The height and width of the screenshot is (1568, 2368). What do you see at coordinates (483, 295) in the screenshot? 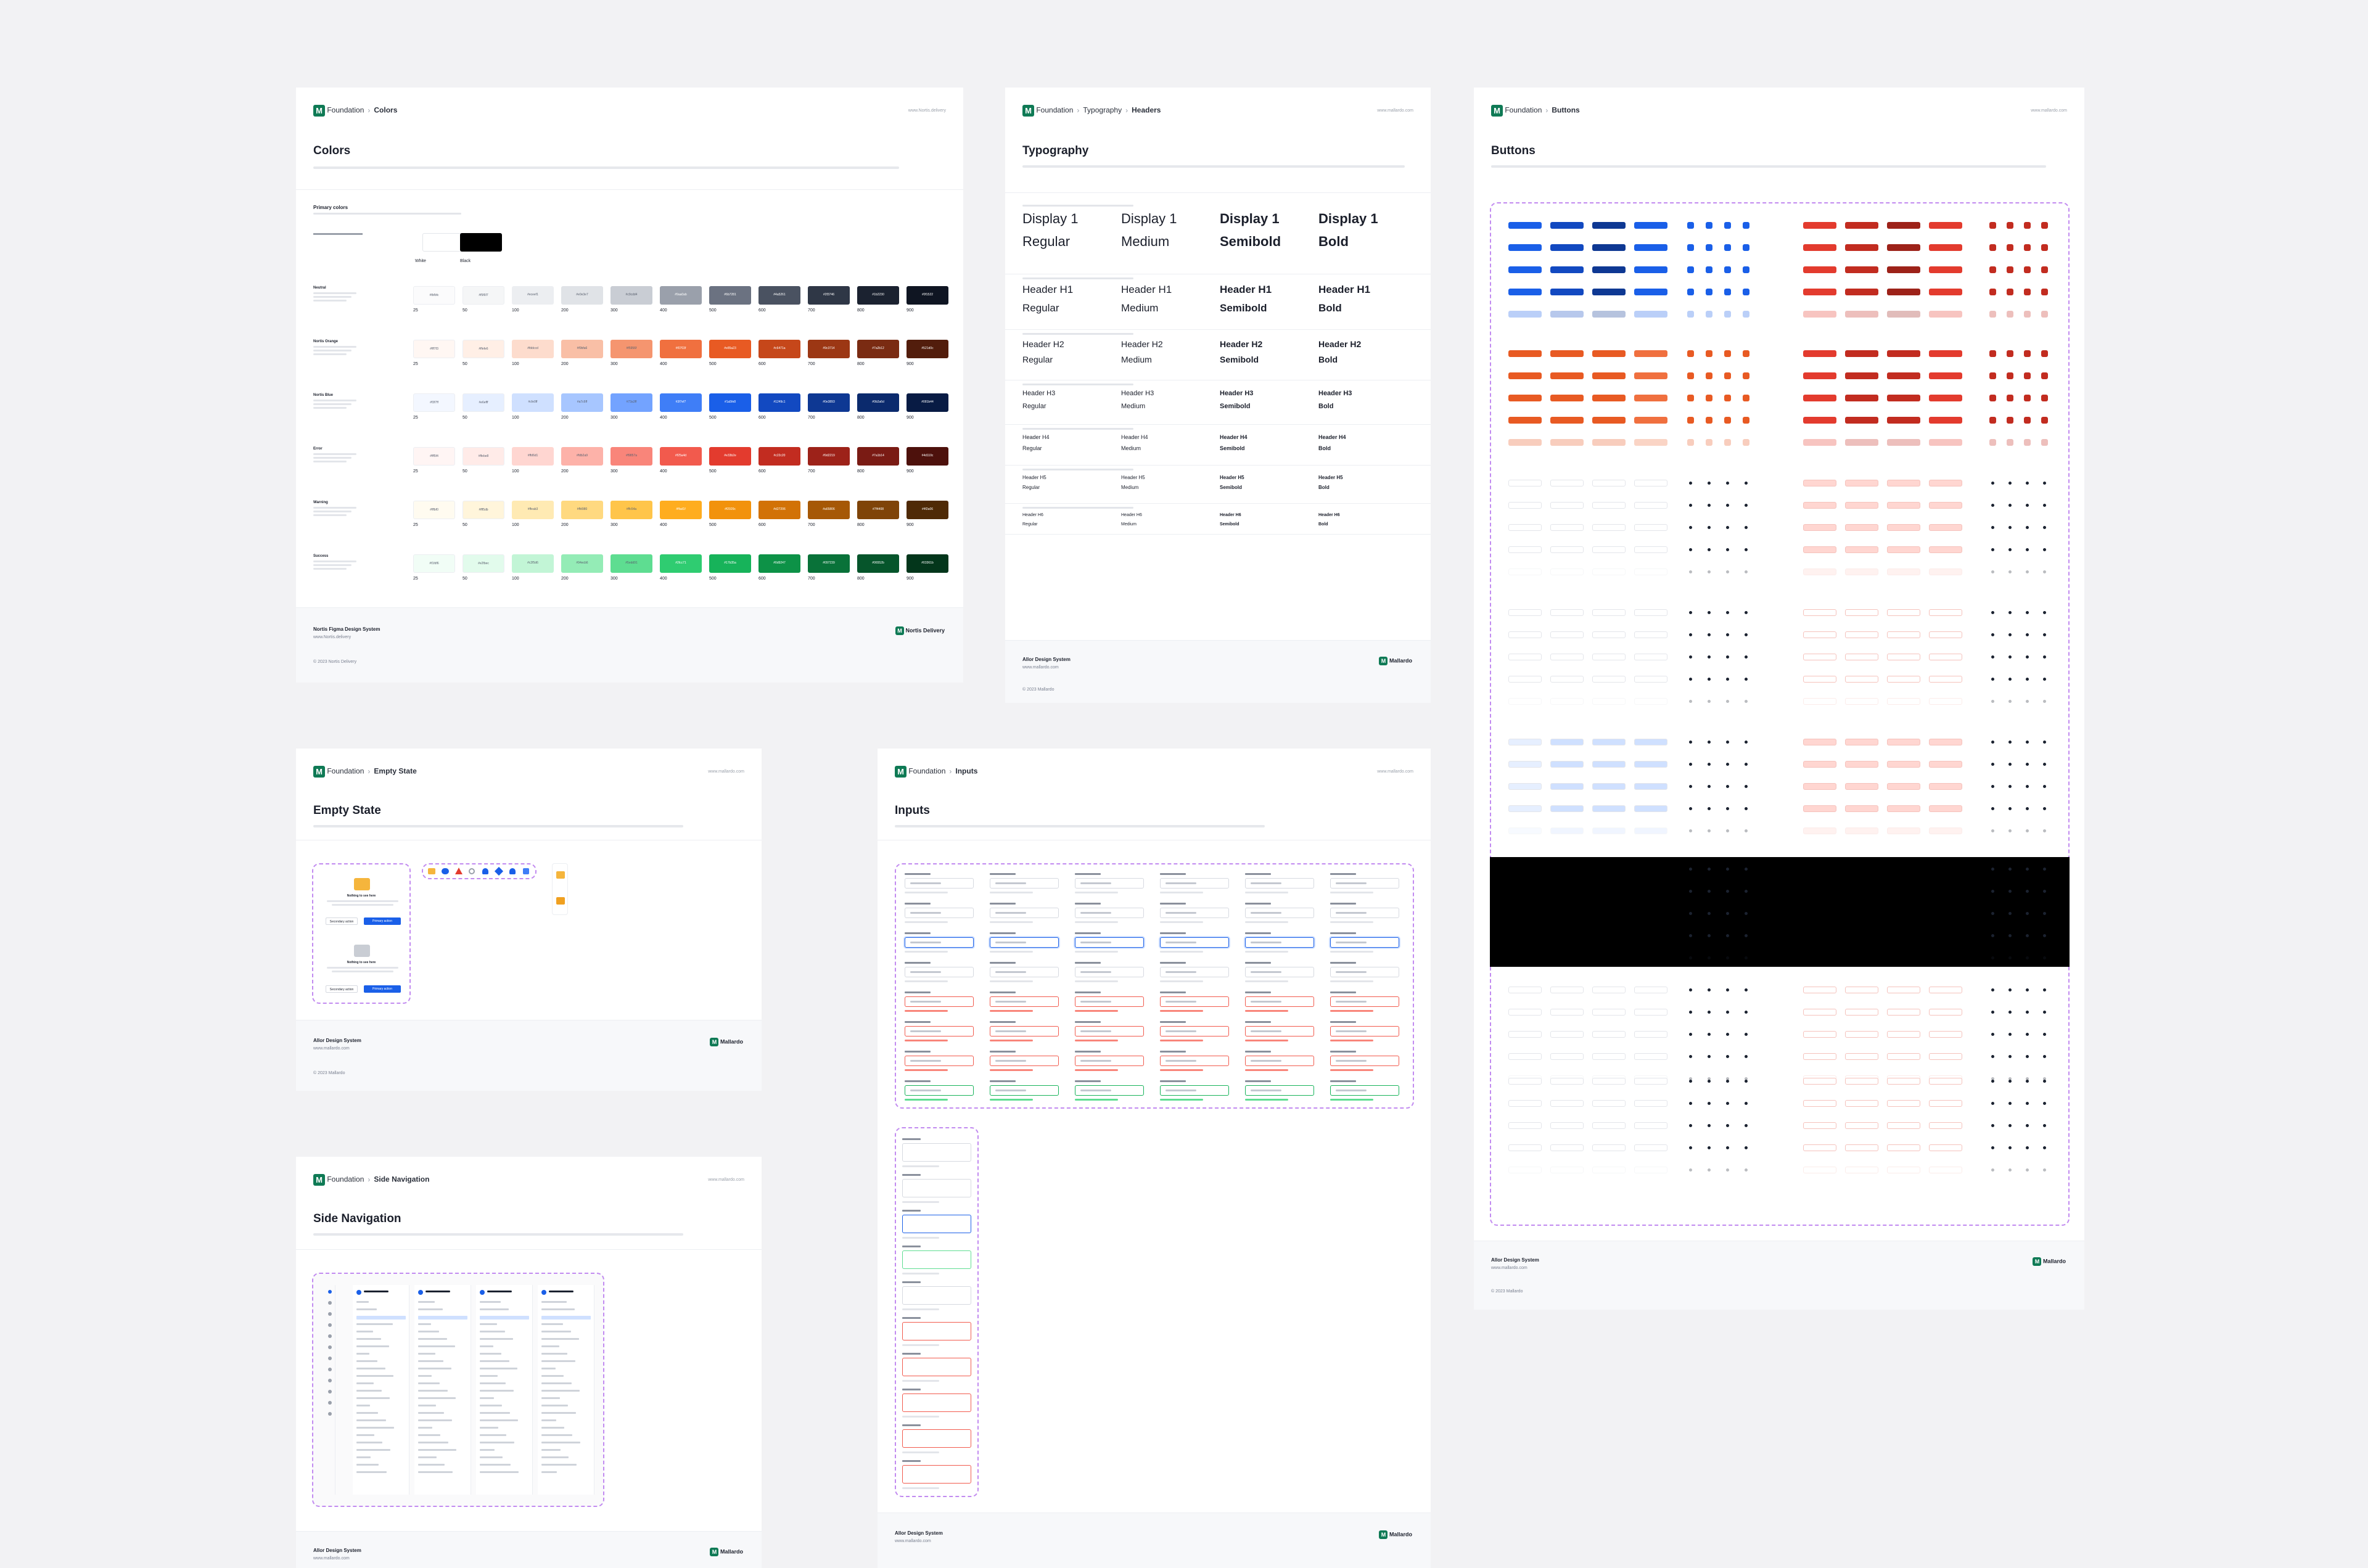
I see `color-swatch: #f5f6f7` at bounding box center [483, 295].